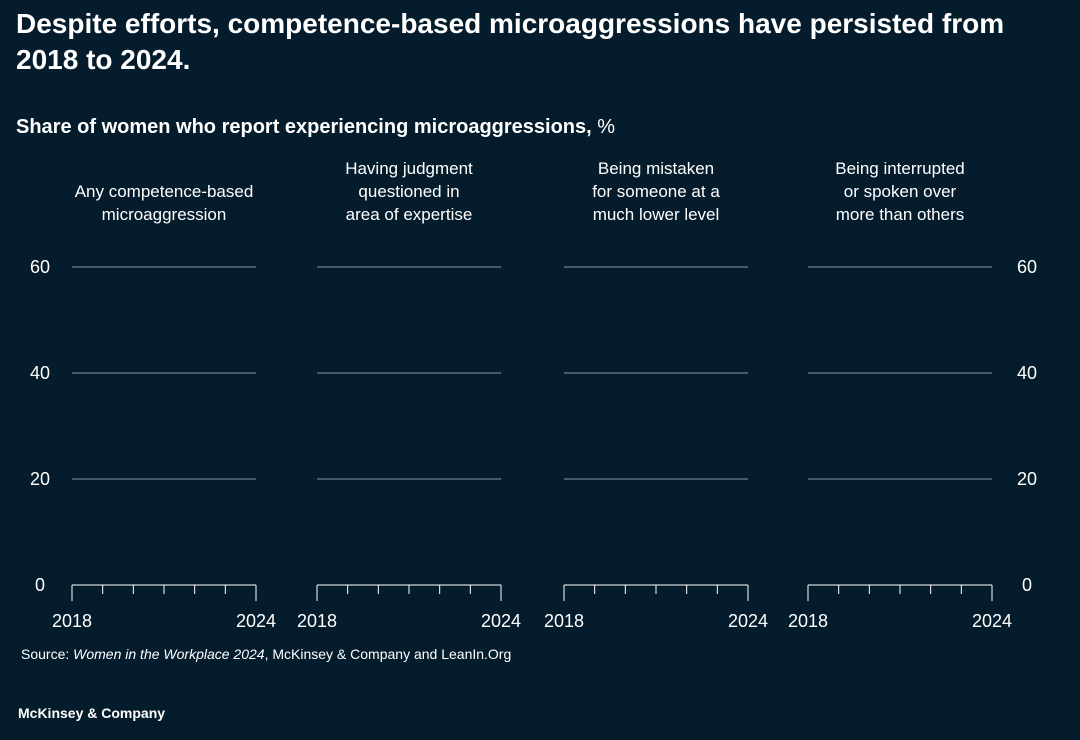 Image resolution: width=1080 pixels, height=740 pixels. What do you see at coordinates (408, 191) in the screenshot?
I see `panel-title-line: questioned in` at bounding box center [408, 191].